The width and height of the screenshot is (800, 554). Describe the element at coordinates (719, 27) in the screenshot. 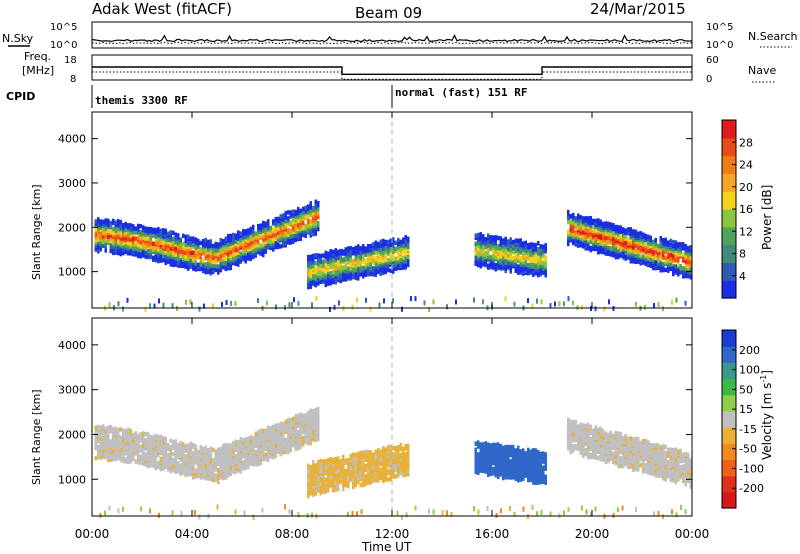

I see `noise-tick-high-right: 10^5` at that location.